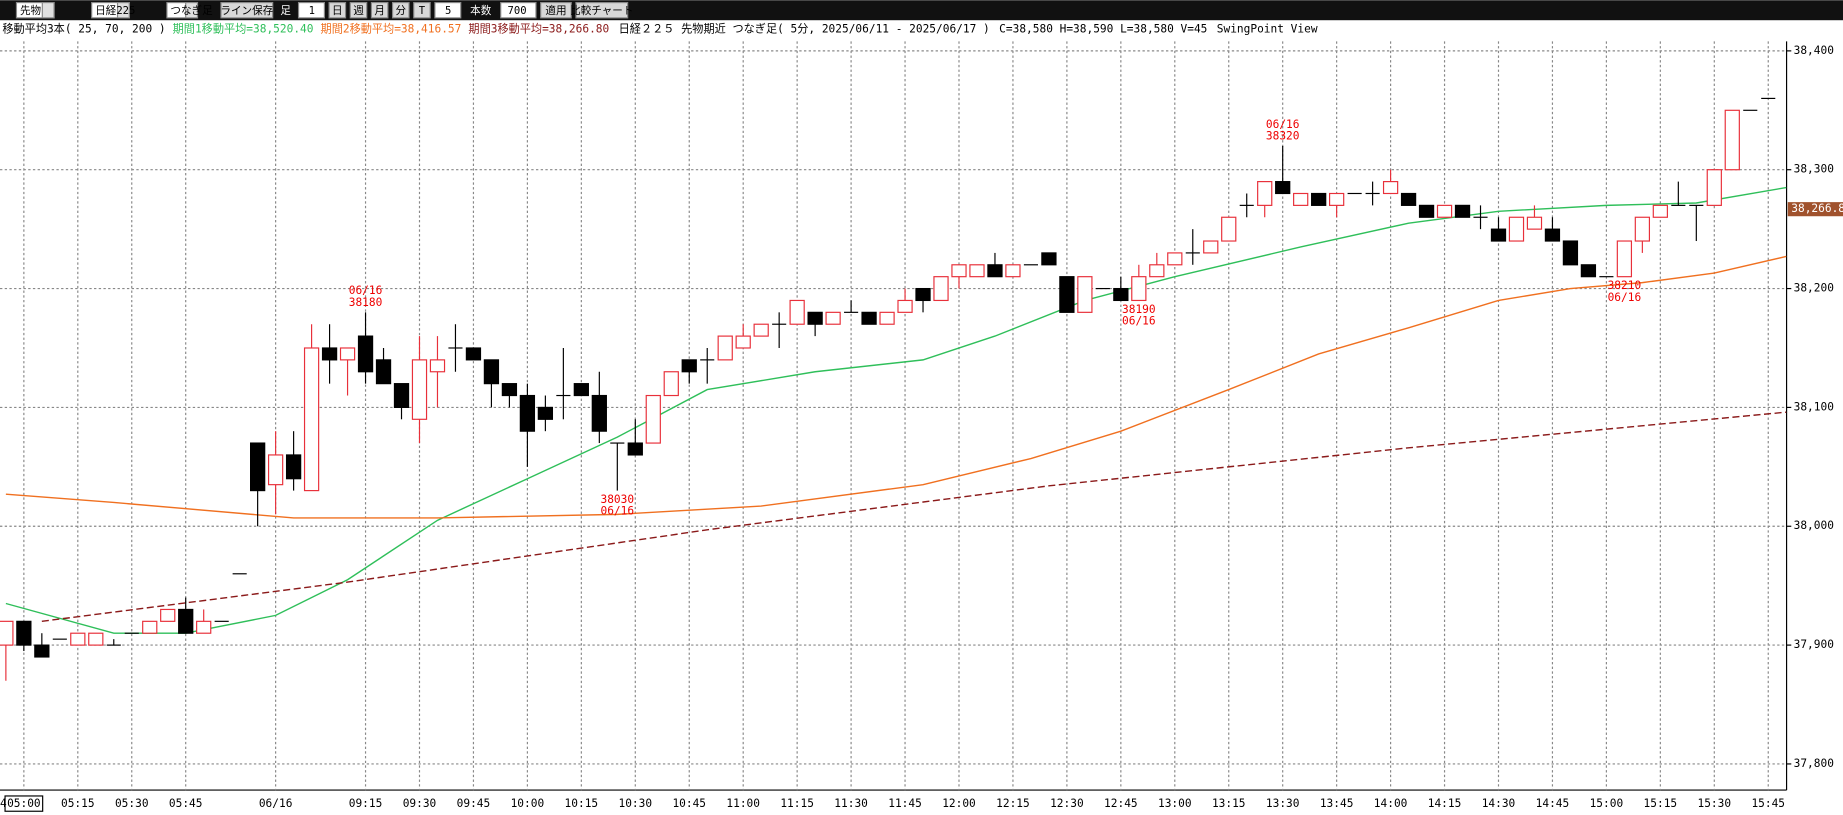 This screenshot has height=815, width=1843. Describe the element at coordinates (1013, 803) in the screenshot. I see `x-tick-label: 12:15` at that location.